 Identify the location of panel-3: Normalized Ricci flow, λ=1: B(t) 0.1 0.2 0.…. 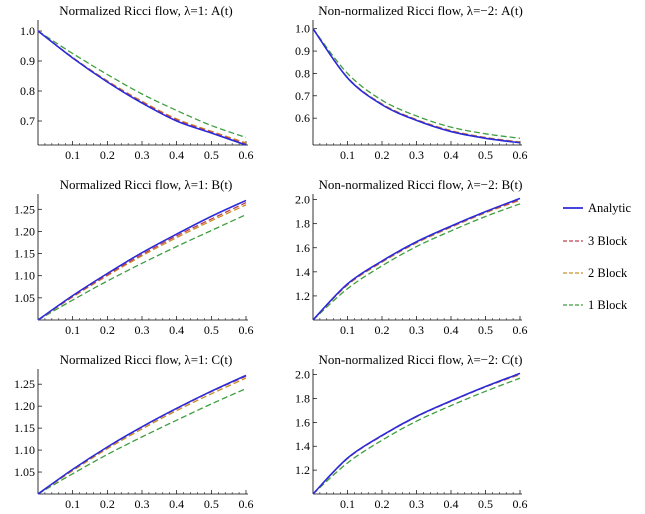
(134, 257).